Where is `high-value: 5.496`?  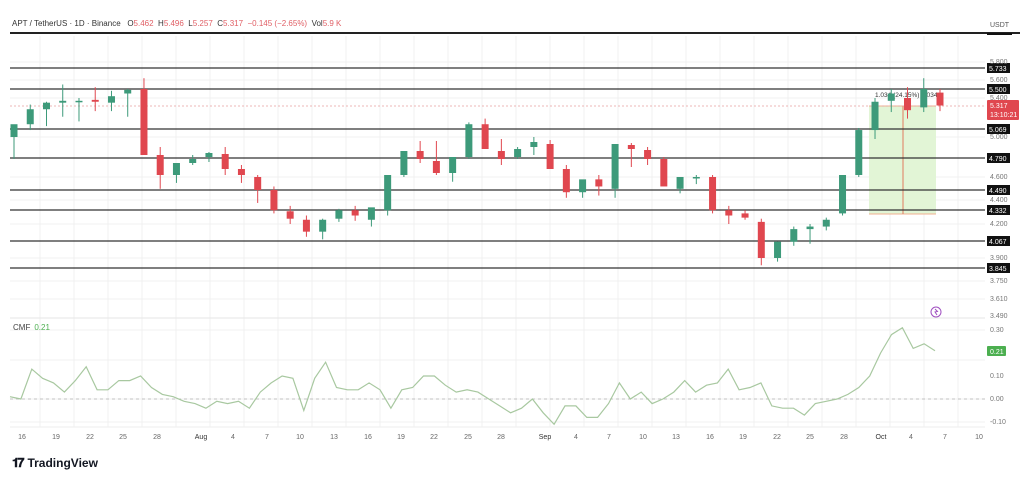 high-value: 5.496 is located at coordinates (173, 23).